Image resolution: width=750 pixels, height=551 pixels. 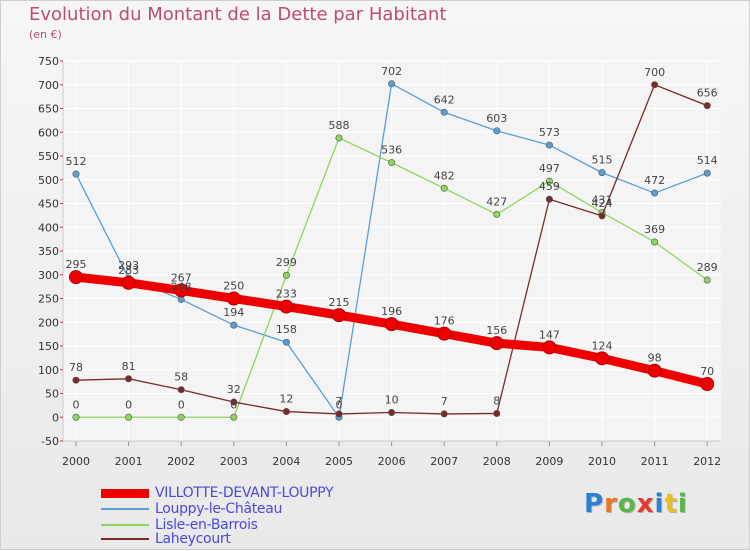 What do you see at coordinates (707, 93) in the screenshot?
I see `data-label: 656` at bounding box center [707, 93].